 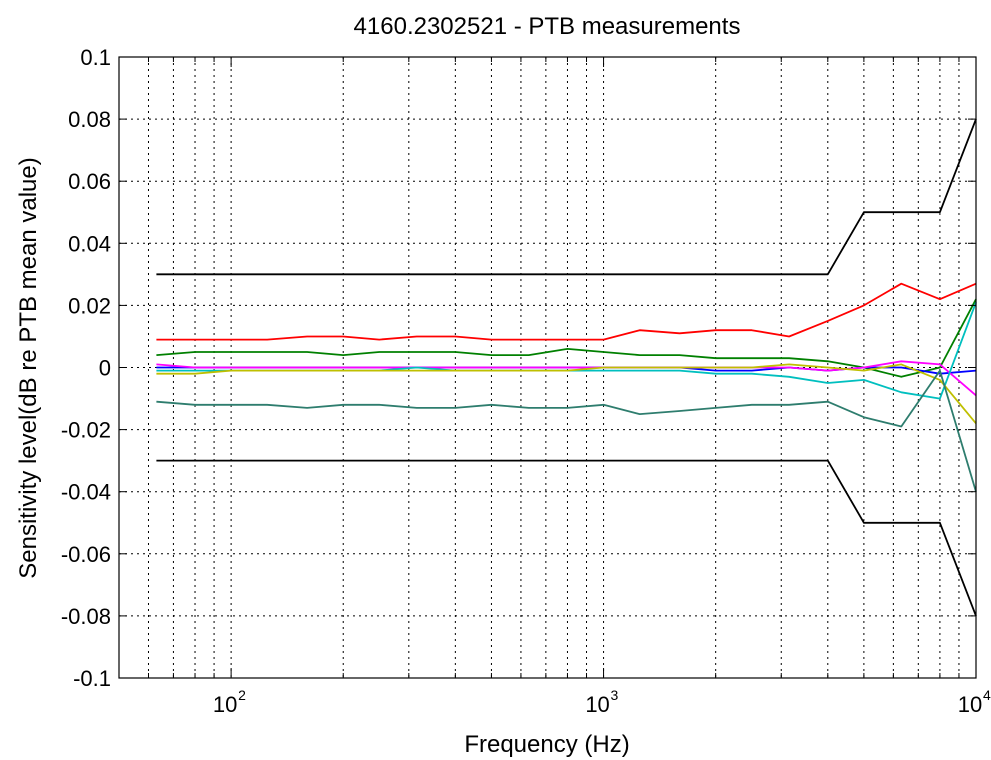 I want to click on y-tick-label: -0.1, so click(x=92, y=678).